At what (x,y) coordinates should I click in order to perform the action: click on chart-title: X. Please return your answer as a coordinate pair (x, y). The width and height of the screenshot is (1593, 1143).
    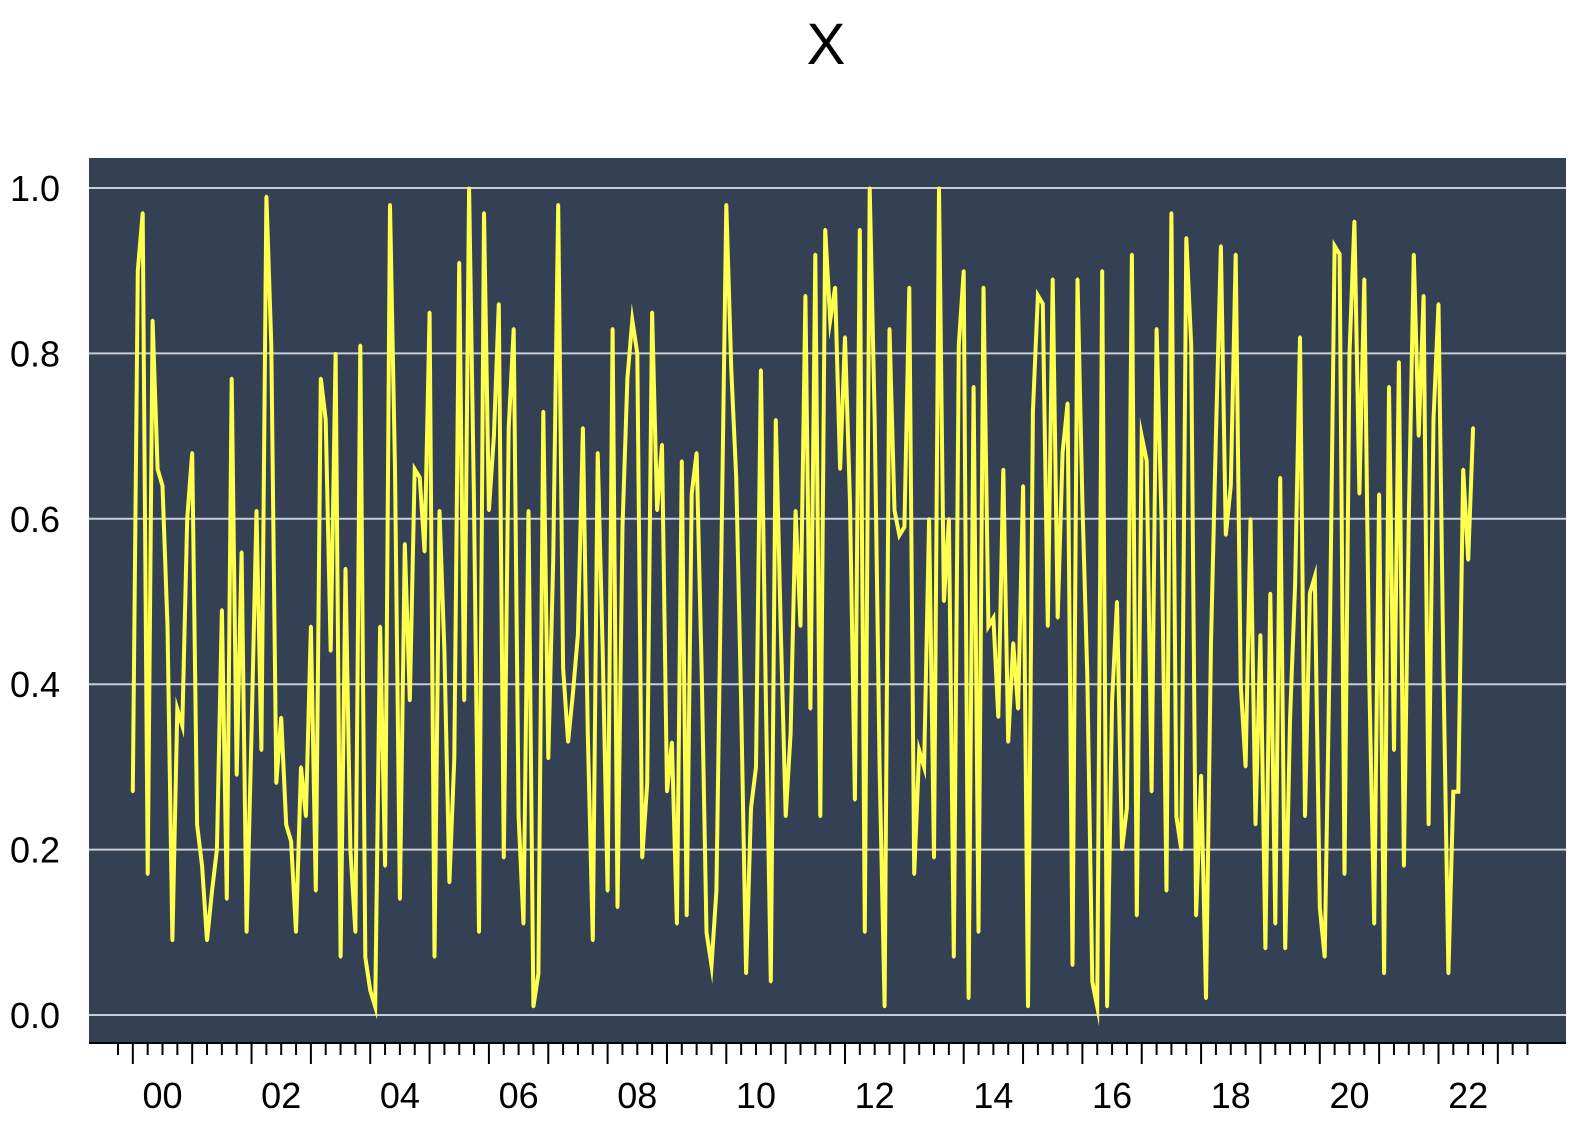
    Looking at the image, I should click on (826, 44).